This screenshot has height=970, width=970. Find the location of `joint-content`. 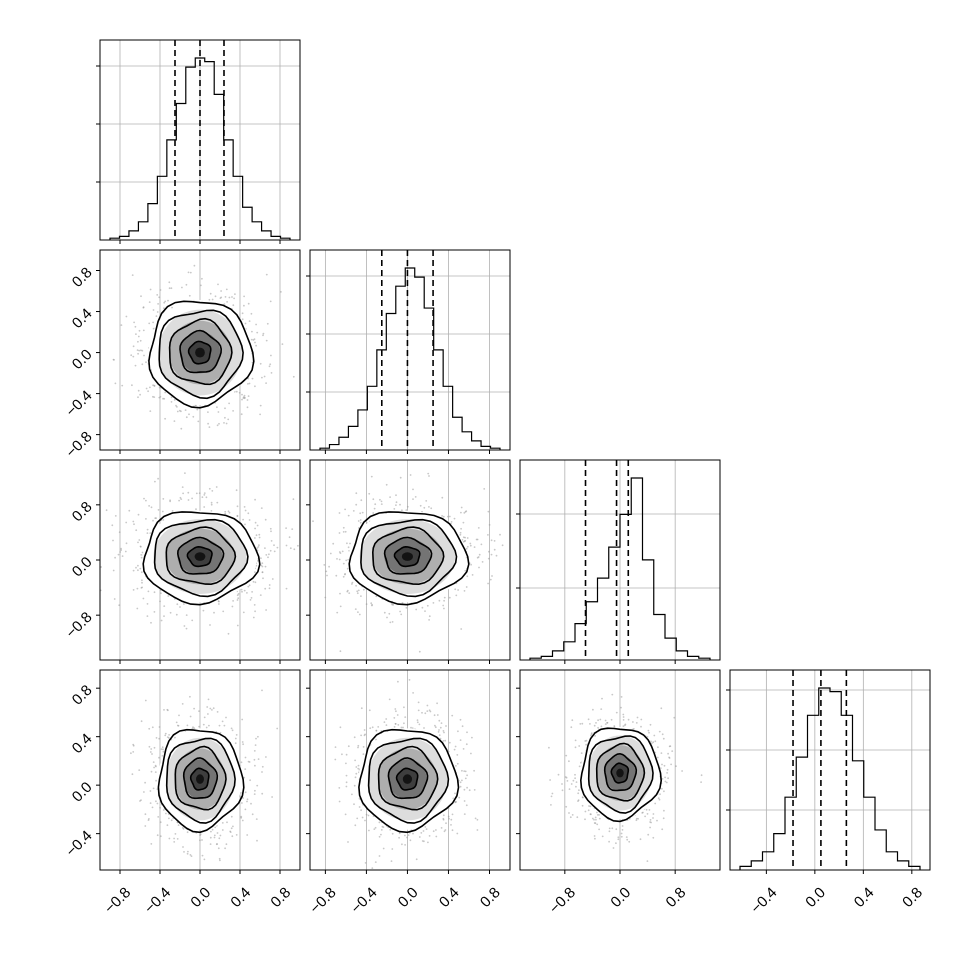

joint-content is located at coordinates (406, 774).